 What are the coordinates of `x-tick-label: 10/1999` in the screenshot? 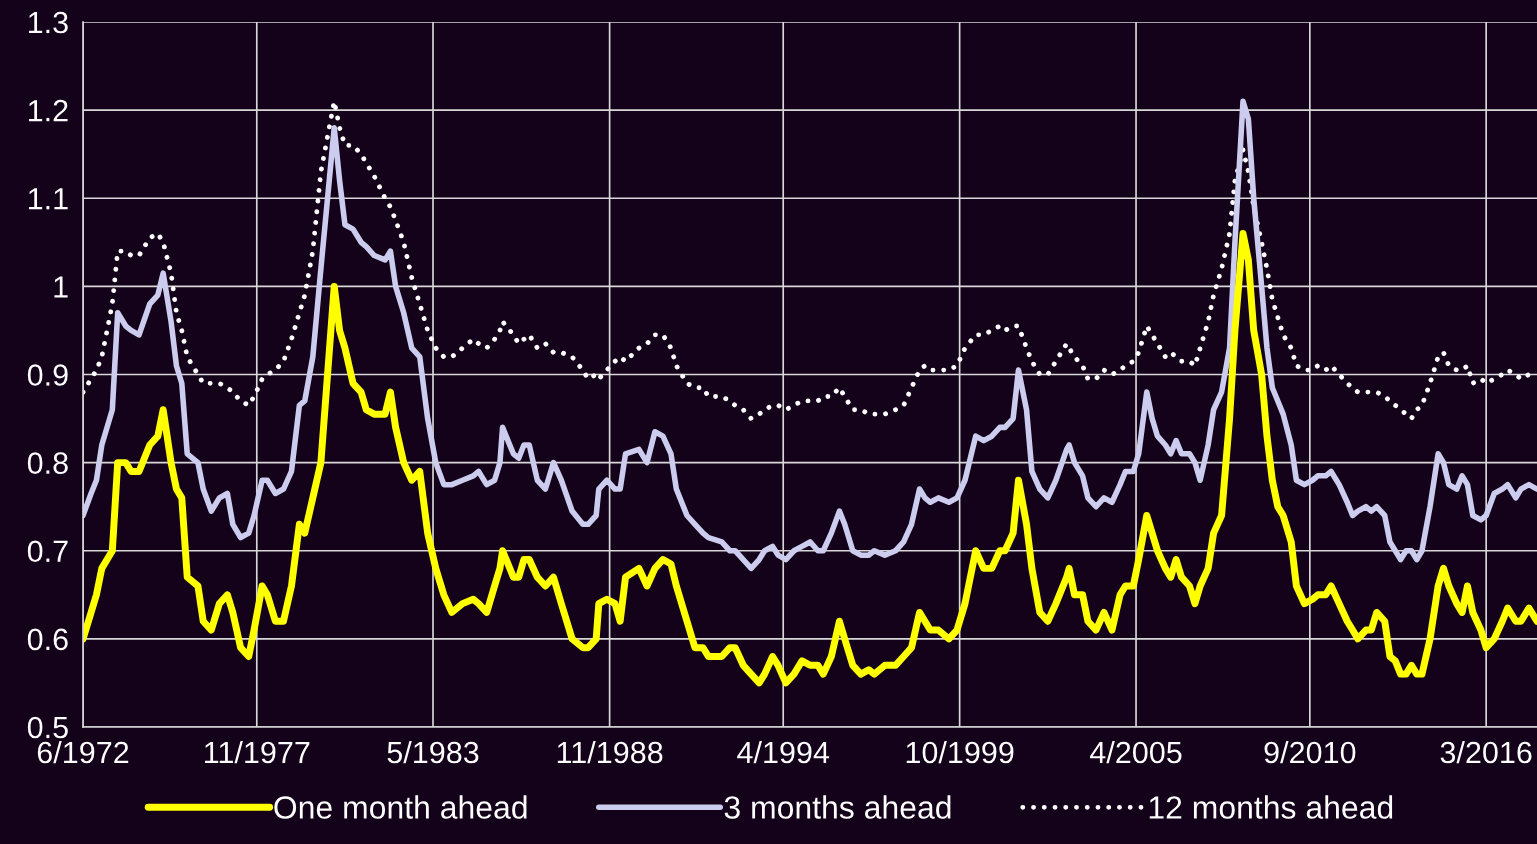 It's located at (960, 752).